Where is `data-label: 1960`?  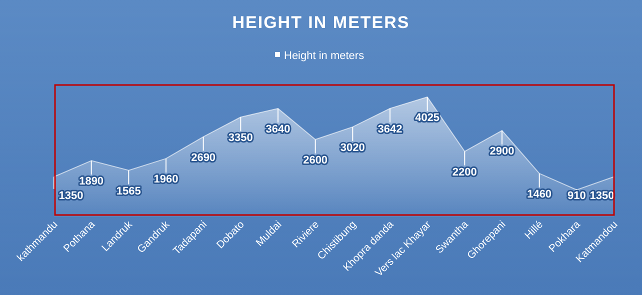 data-label: 1960 is located at coordinates (166, 180).